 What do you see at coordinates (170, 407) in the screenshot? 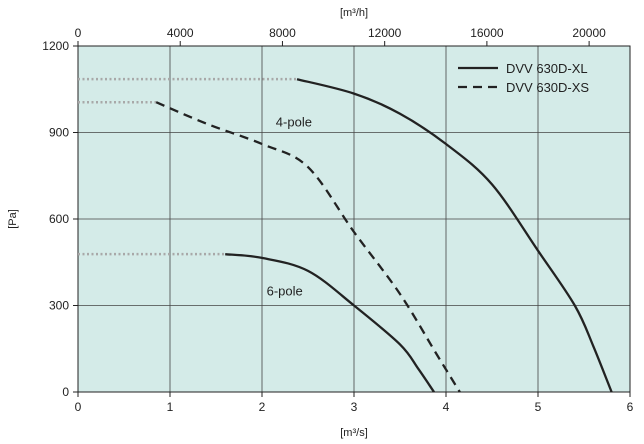
I see `x-tick-label: 1` at bounding box center [170, 407].